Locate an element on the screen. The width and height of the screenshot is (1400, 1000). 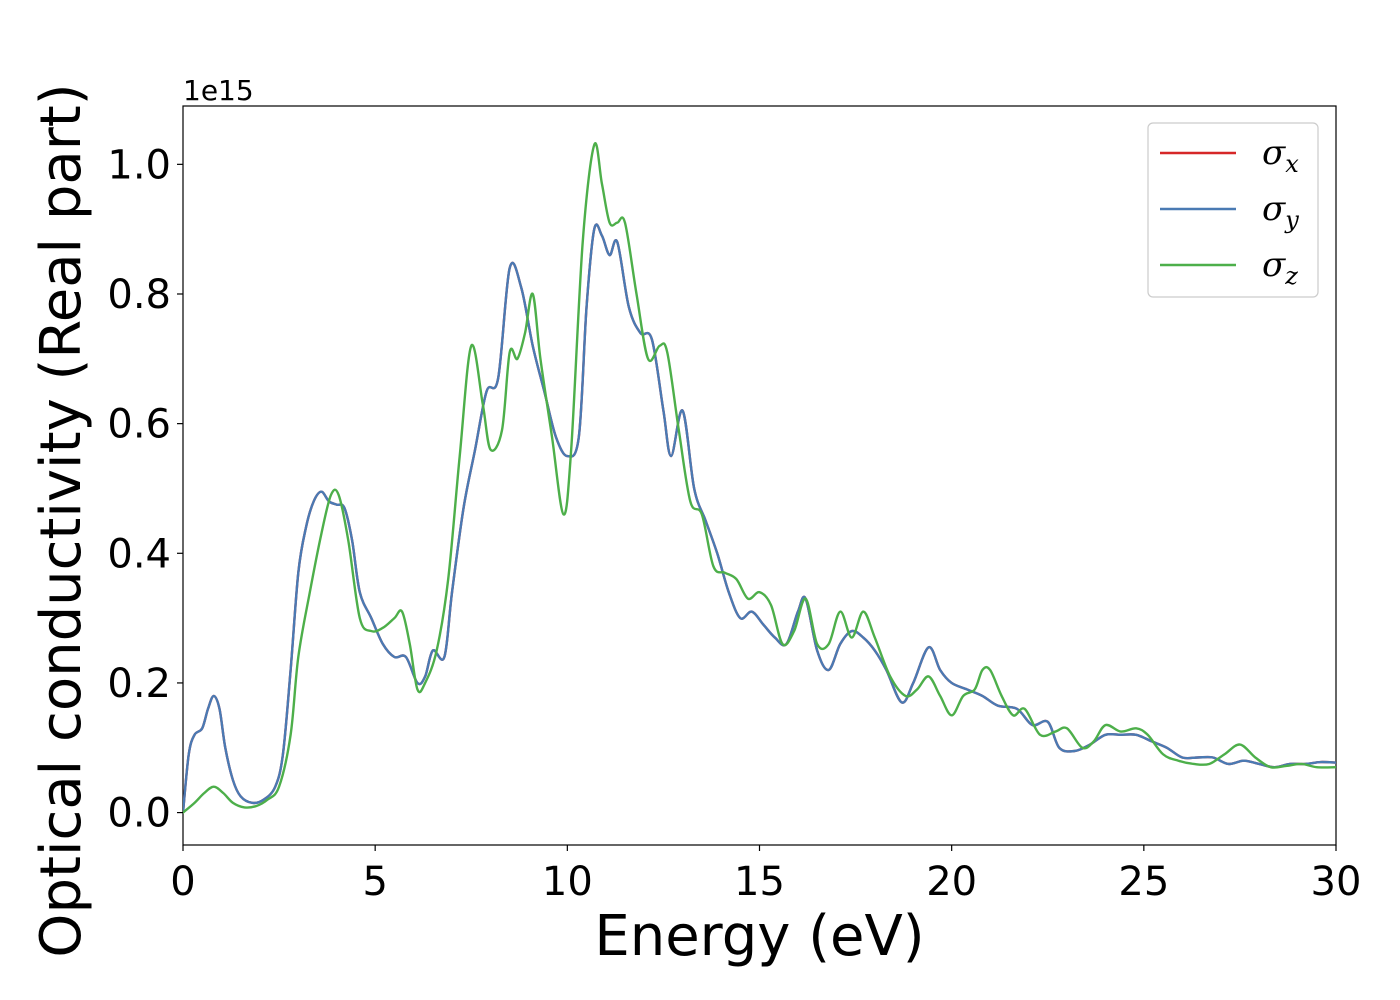
x-tick-label: 15 is located at coordinates (759, 882).